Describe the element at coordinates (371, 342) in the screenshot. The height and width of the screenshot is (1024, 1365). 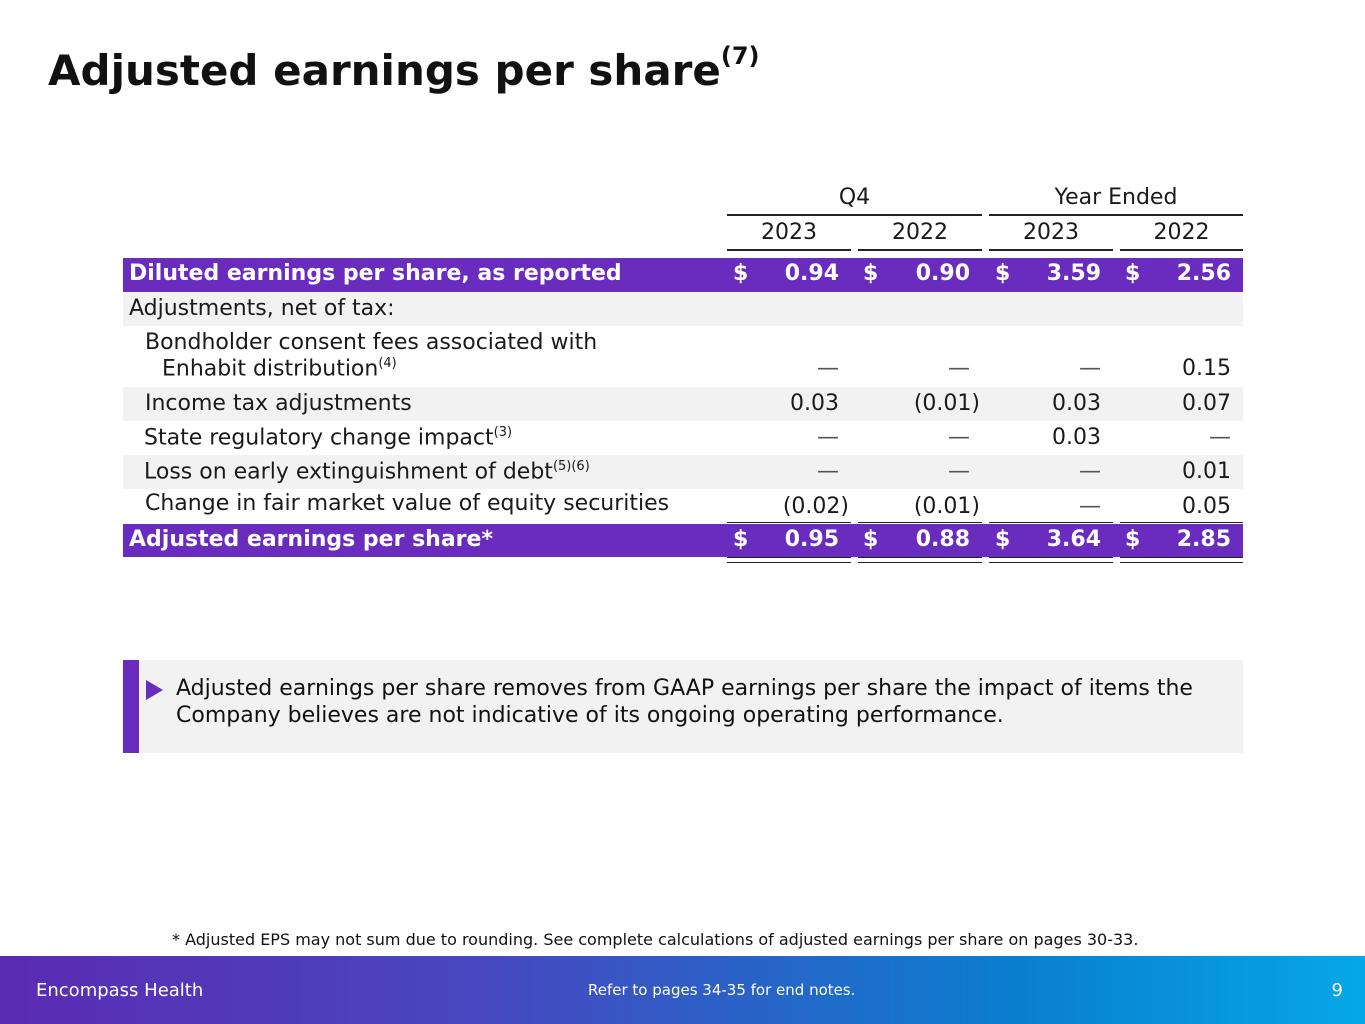
I see `row-label: Bondholder consent fees associated with` at that location.